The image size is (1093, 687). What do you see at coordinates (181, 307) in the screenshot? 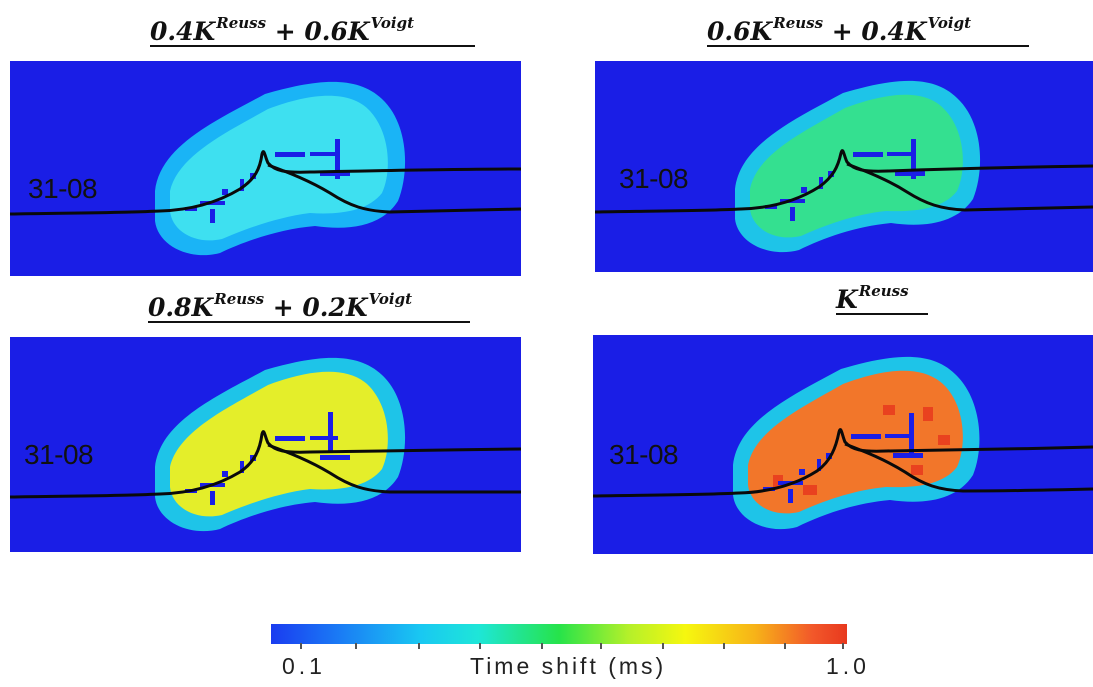
I see `title-term-a: 0.8K` at bounding box center [181, 307].